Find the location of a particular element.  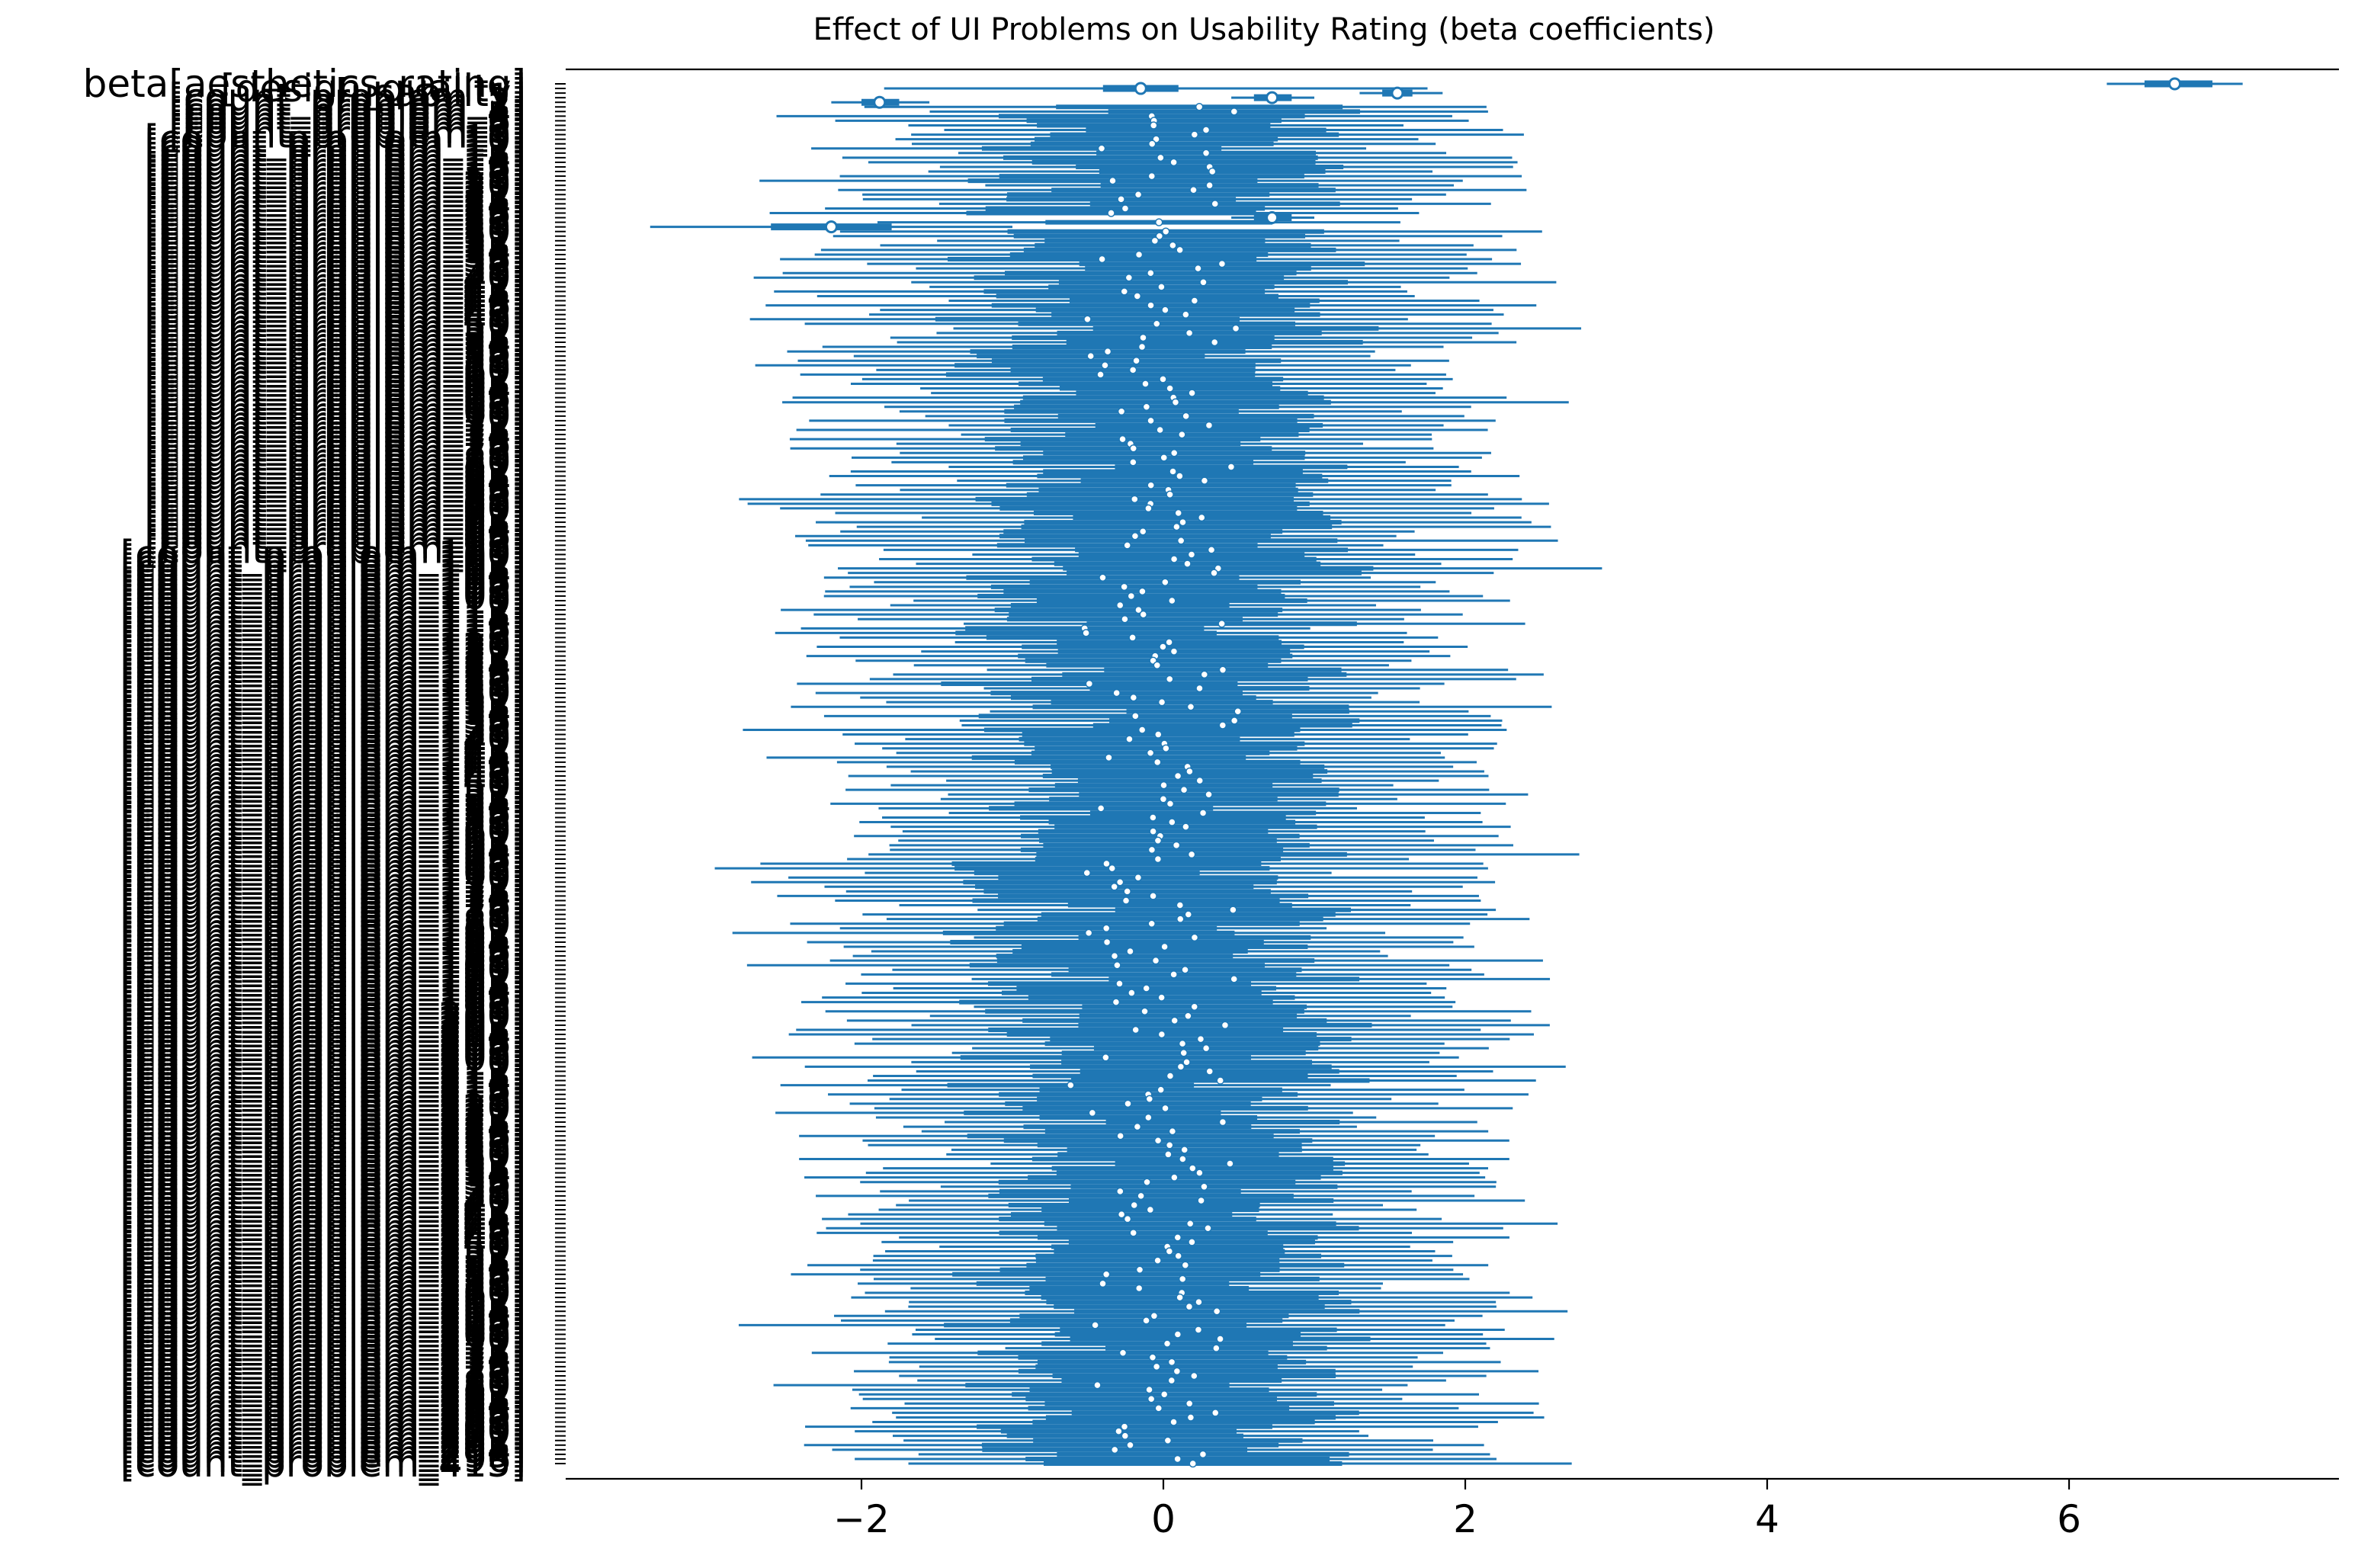

y-tick-label: [count_problem_6] is located at coordinates (347, 120).